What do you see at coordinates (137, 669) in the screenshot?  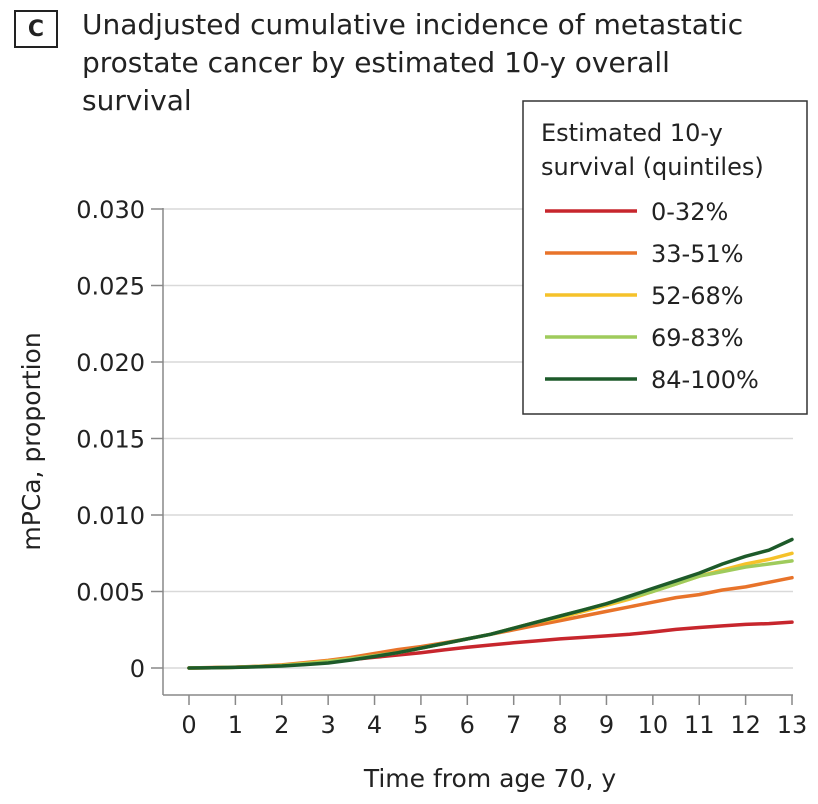 I see `y-tick-label-0: 0` at bounding box center [137, 669].